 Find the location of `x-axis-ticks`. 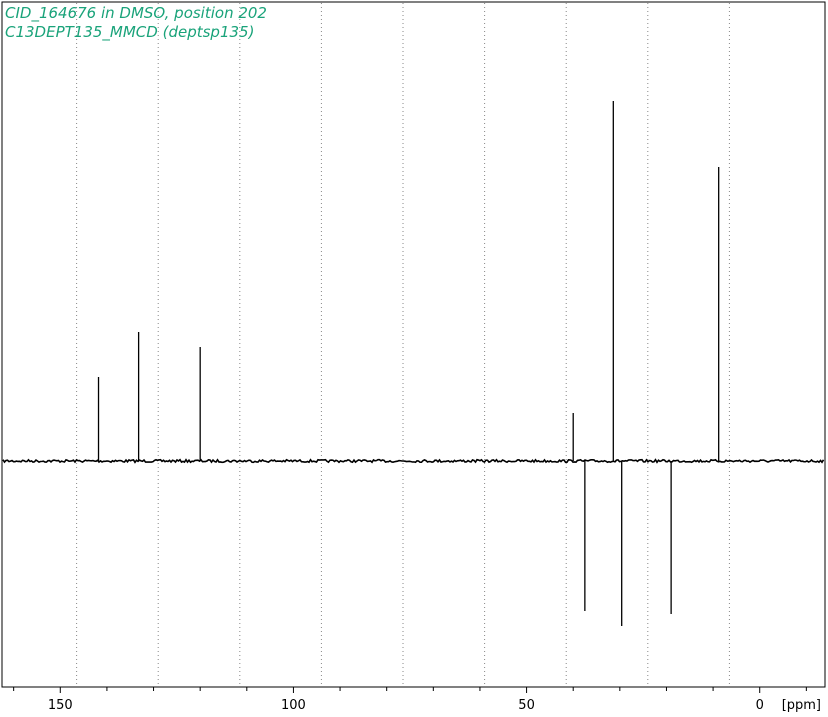

x-axis-ticks is located at coordinates (410, 690).